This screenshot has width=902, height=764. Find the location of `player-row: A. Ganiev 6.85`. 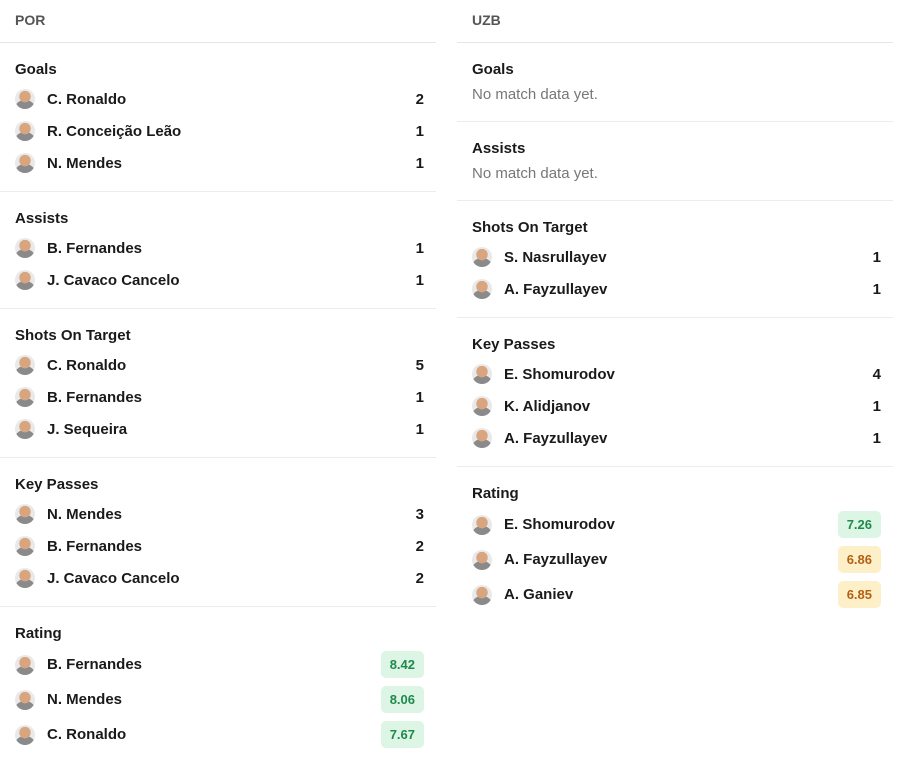

player-row: A. Ganiev 6.85 is located at coordinates (676, 594).